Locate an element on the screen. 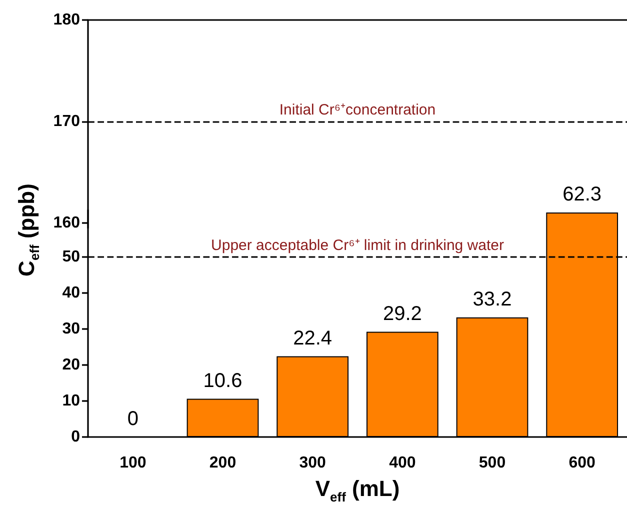 Image resolution: width=627 pixels, height=508 pixels. x-tick-label: 100 is located at coordinates (133, 463).